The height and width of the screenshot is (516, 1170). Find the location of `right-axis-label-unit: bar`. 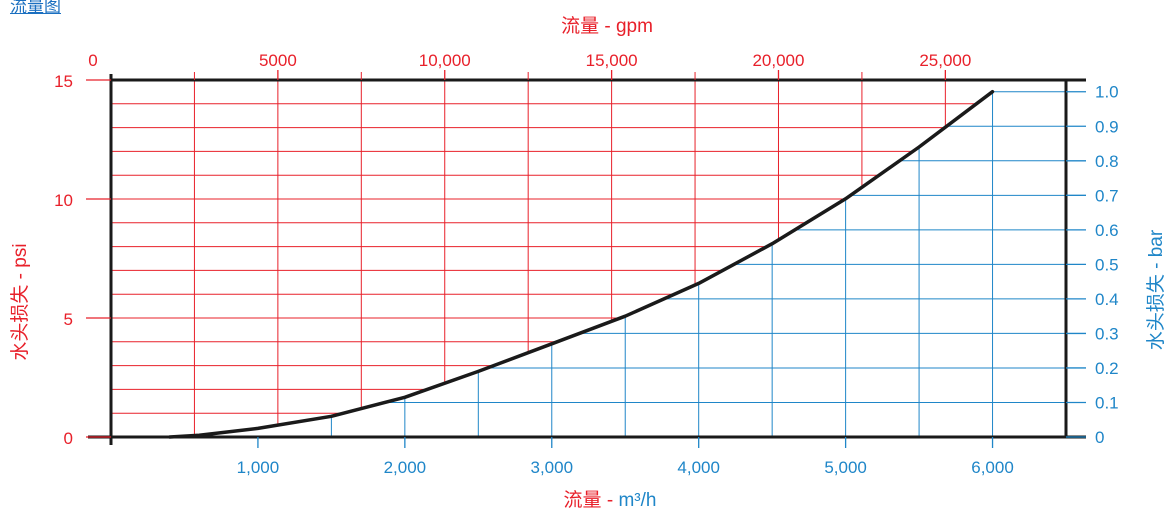

right-axis-label-unit: bar is located at coordinates (1156, 243).